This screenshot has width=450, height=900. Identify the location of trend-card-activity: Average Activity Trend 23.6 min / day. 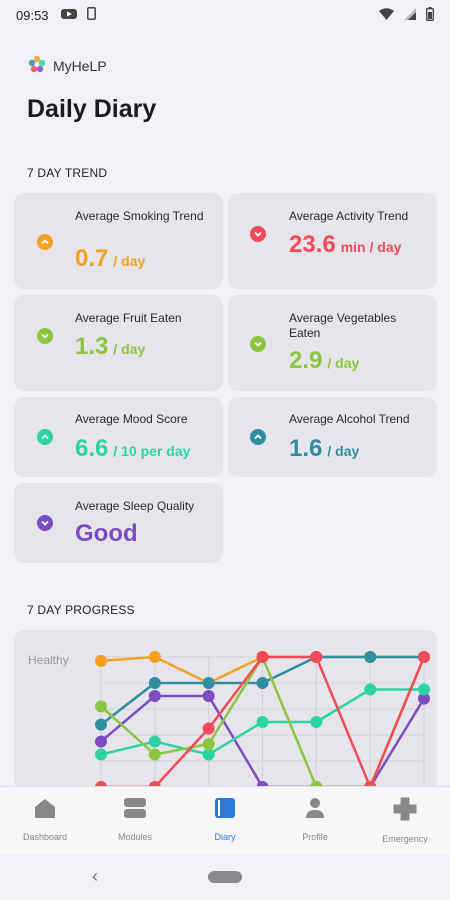
(332, 241).